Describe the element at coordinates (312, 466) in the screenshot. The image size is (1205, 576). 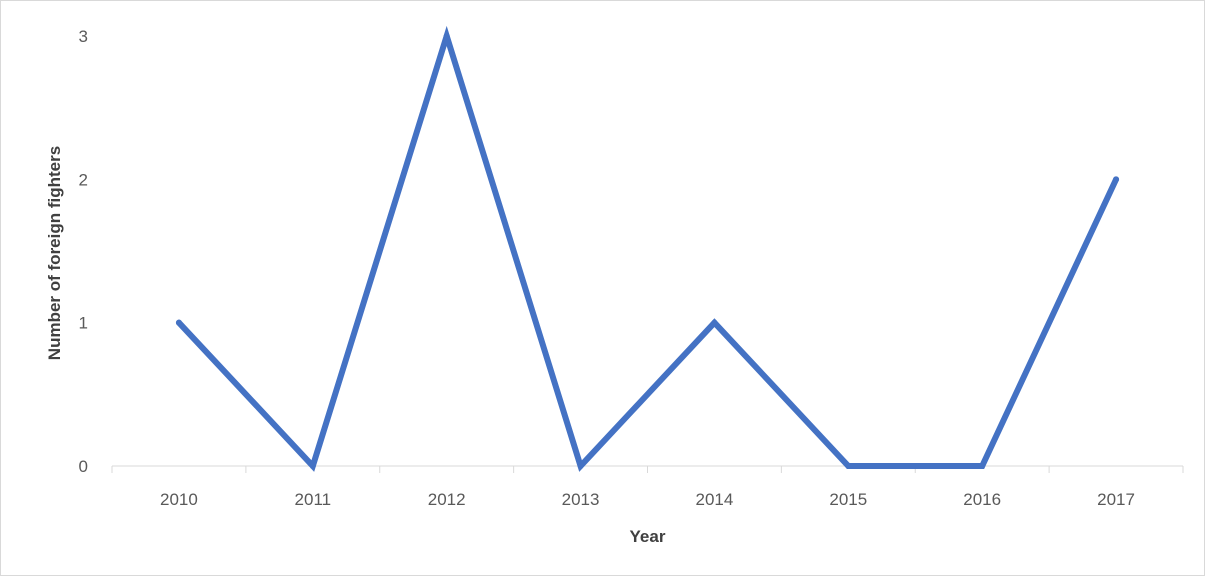
I see `data-point-2011` at that location.